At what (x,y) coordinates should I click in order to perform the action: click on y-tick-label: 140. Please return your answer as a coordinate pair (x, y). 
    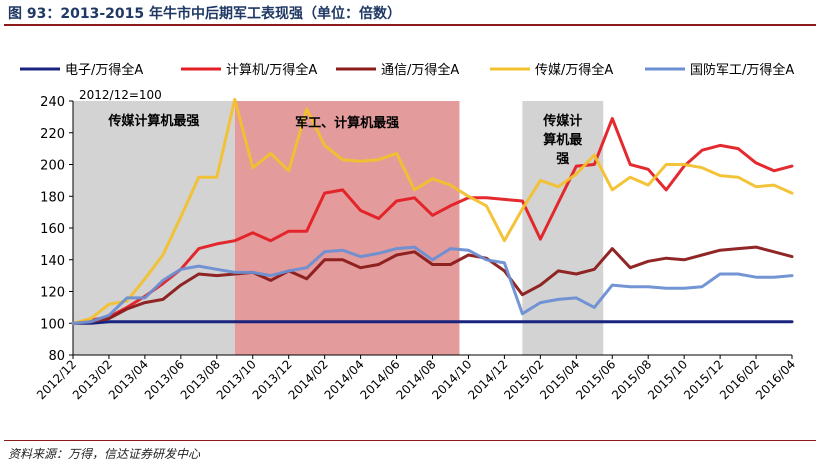
    Looking at the image, I should click on (52, 261).